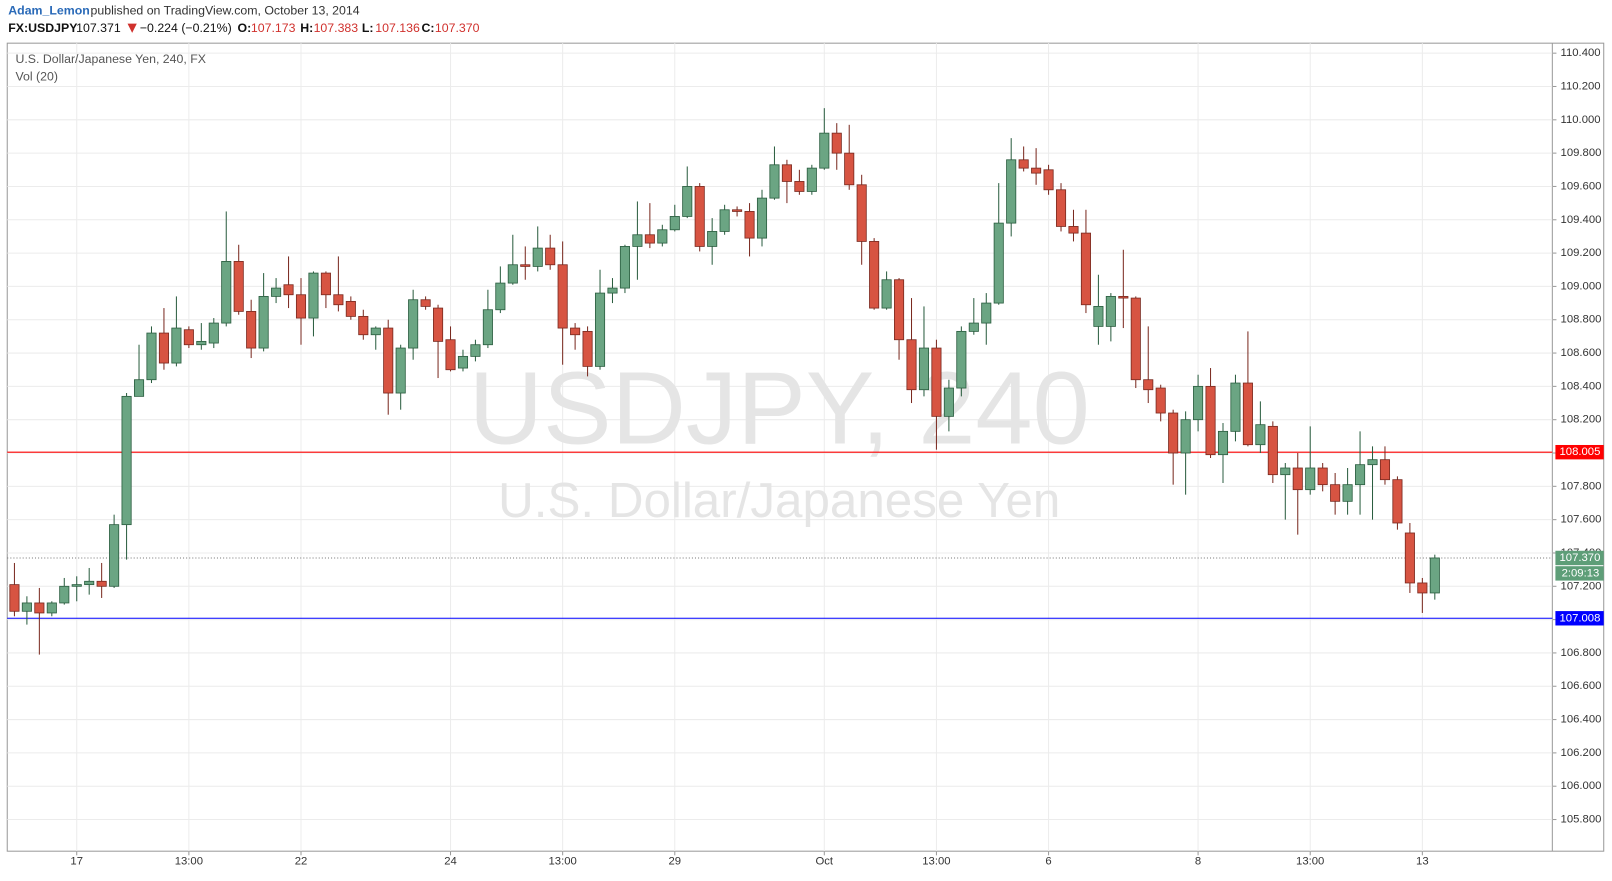 Image resolution: width=1612 pixels, height=881 pixels. Describe the element at coordinates (1581, 586) in the screenshot. I see `y-tick-label: 107.200` at that location.